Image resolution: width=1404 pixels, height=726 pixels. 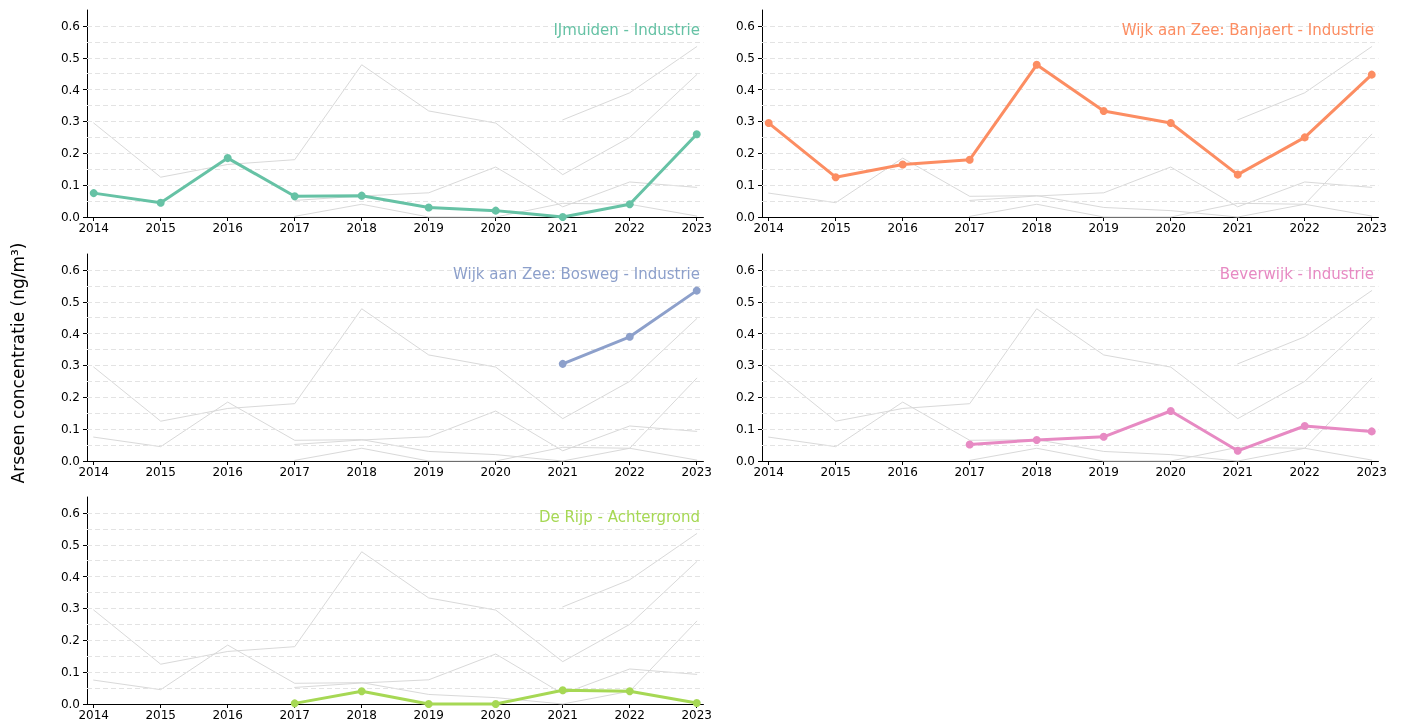 I want to click on text: IJmuiden - Industrie, so click(x=626, y=29).